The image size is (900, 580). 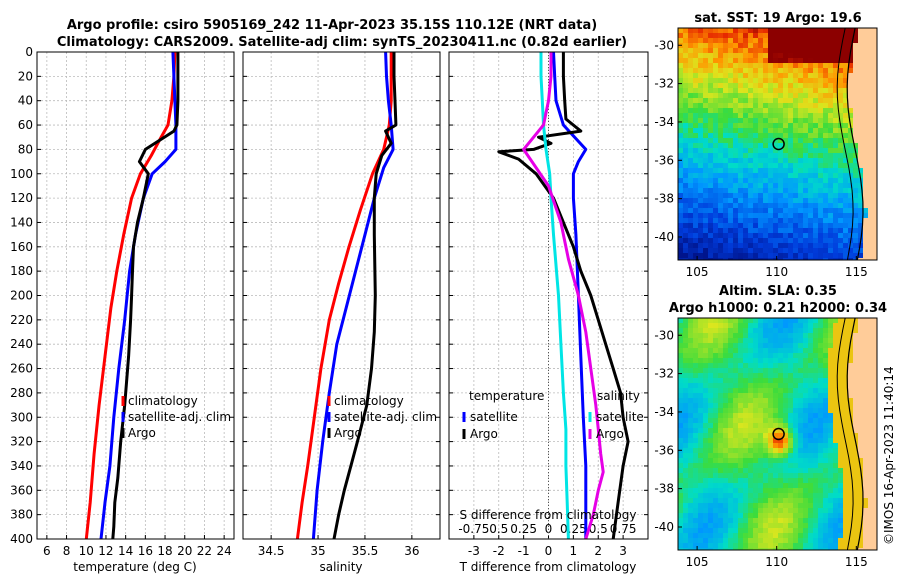 I want to click on y-tick-label: 260, so click(x=21, y=369).